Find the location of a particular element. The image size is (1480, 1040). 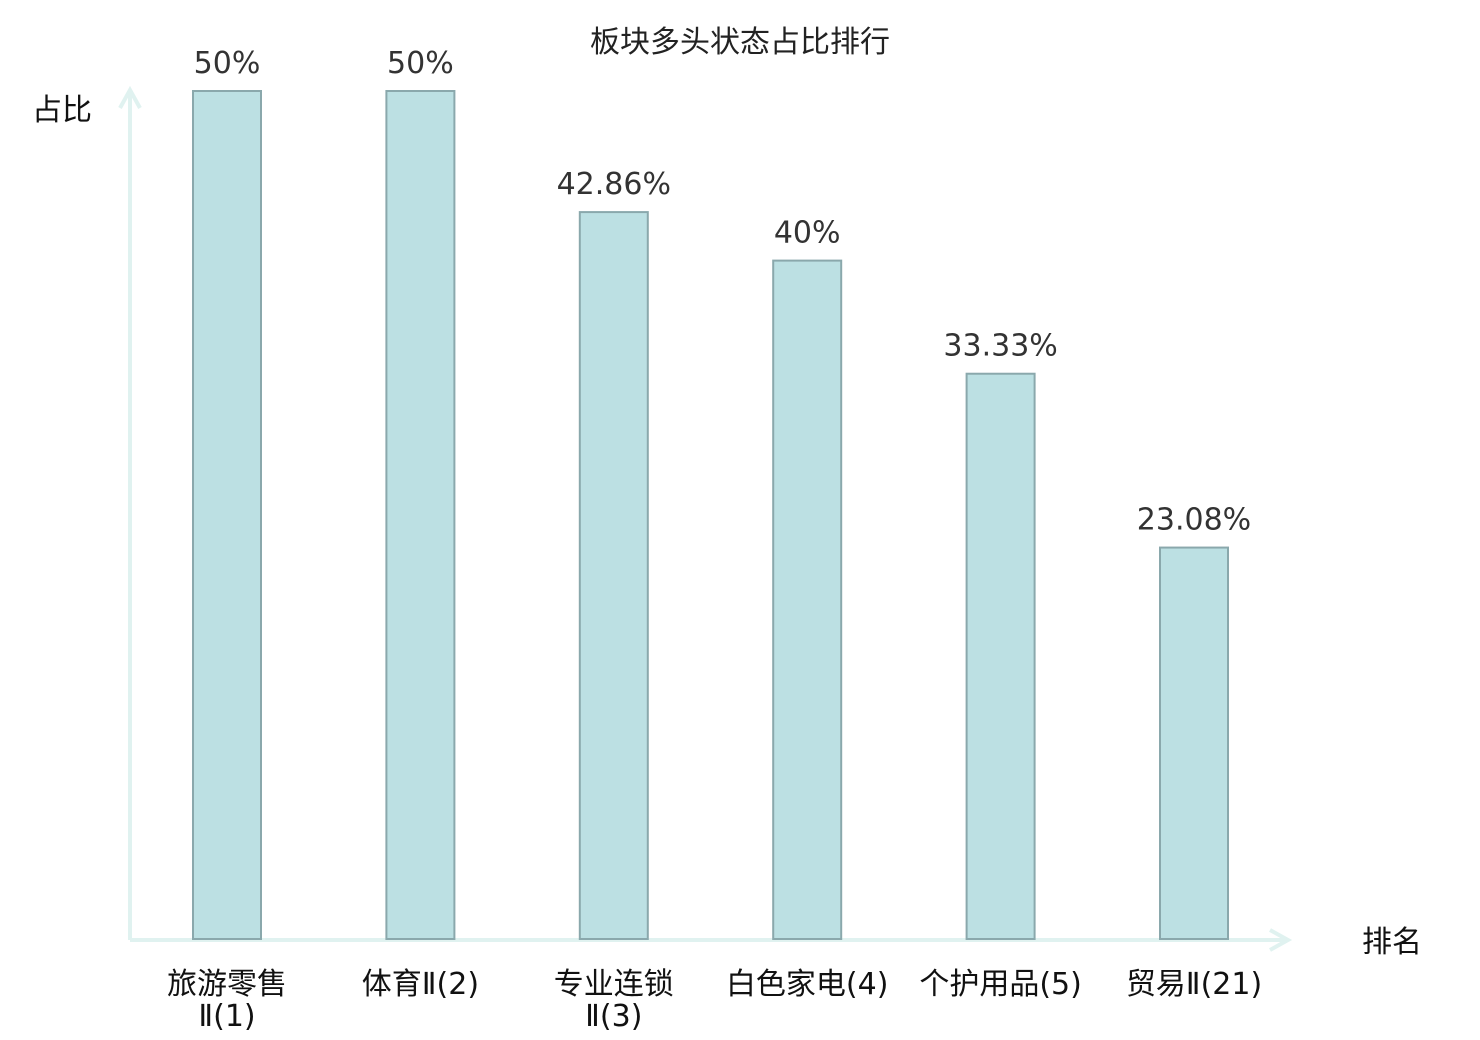

y-axis-label: 占比 is located at coordinates (62, 110).